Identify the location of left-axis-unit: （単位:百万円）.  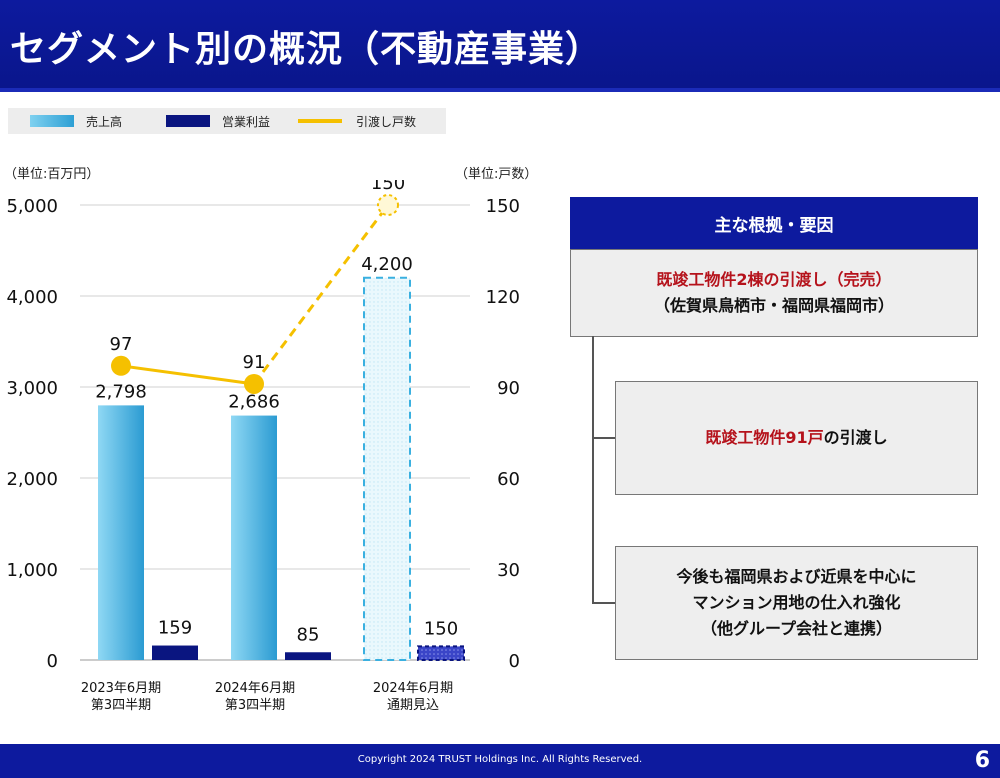
(52, 174).